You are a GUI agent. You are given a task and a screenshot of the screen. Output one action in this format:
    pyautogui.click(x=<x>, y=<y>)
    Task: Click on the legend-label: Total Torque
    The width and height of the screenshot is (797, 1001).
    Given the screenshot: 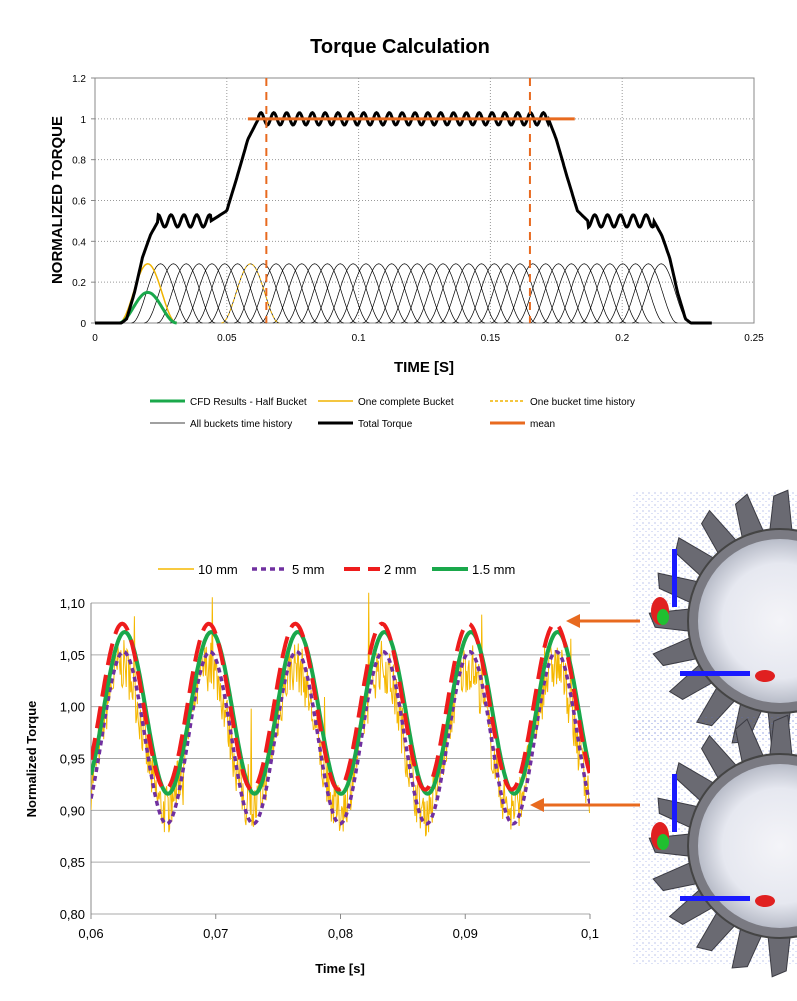 What is the action you would take?
    pyautogui.click(x=385, y=424)
    